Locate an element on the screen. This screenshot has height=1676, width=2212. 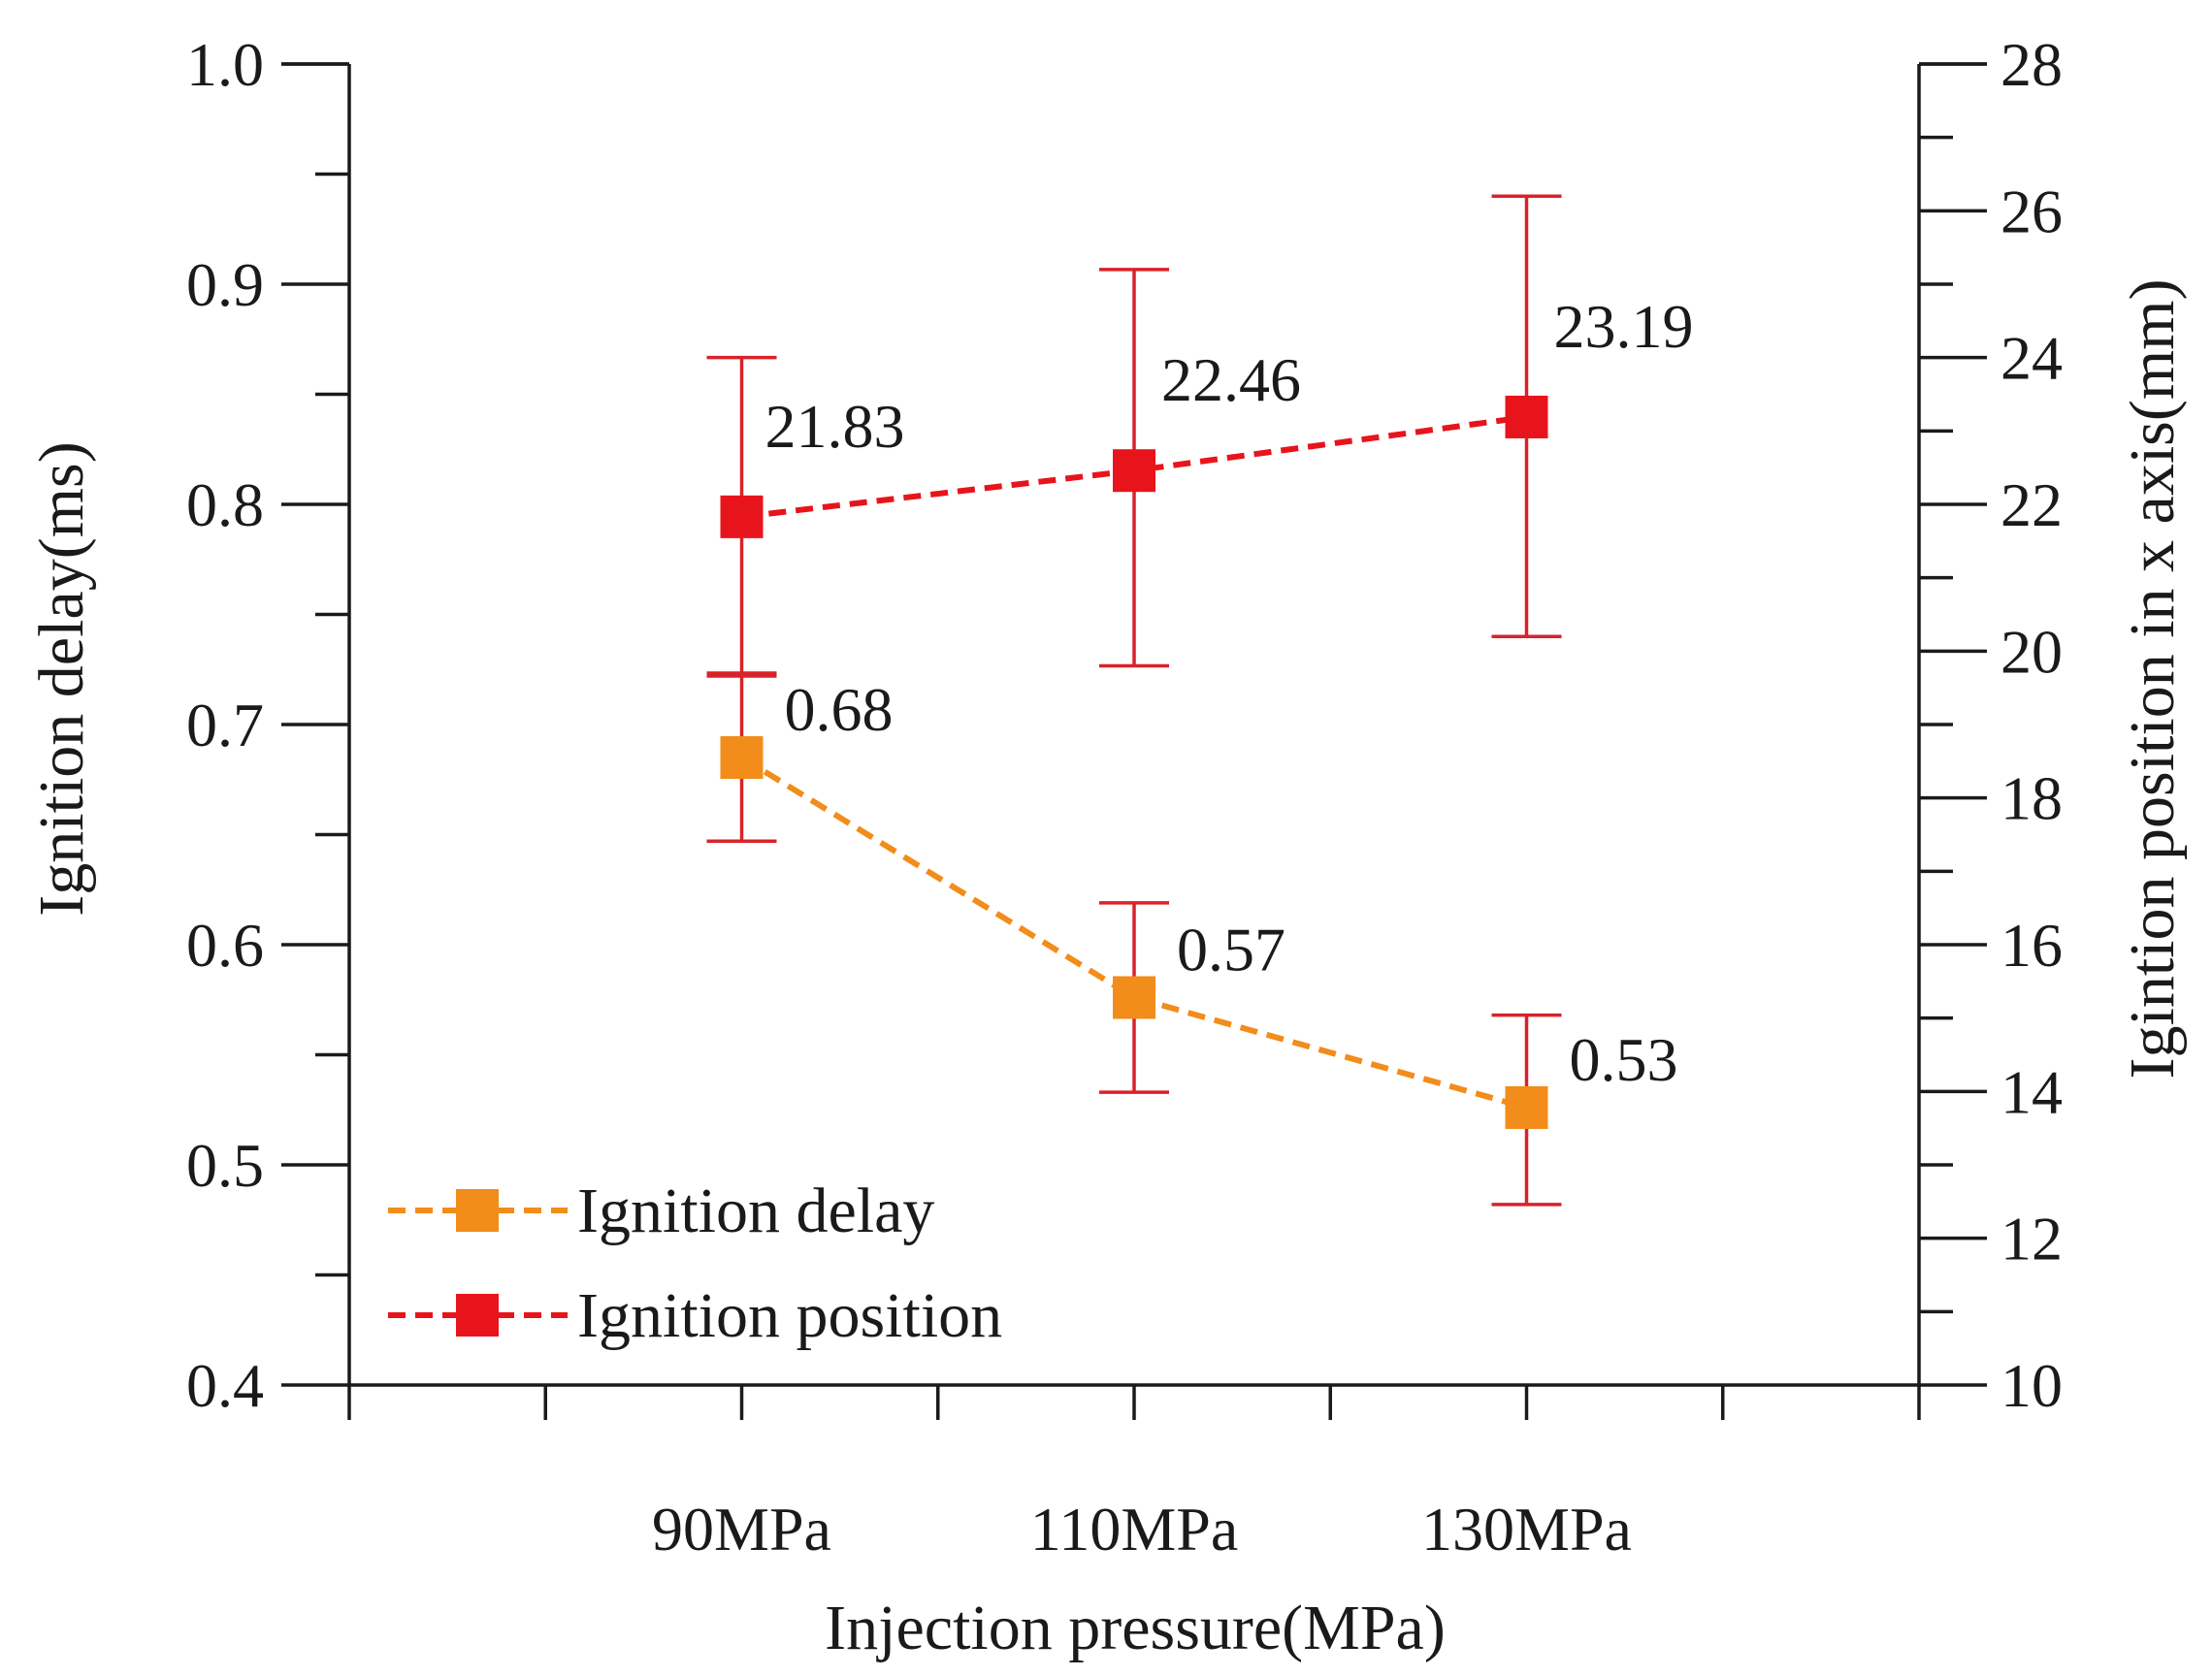
legend-ignition-delay-label: Ignition delay is located at coordinates (756, 1211).